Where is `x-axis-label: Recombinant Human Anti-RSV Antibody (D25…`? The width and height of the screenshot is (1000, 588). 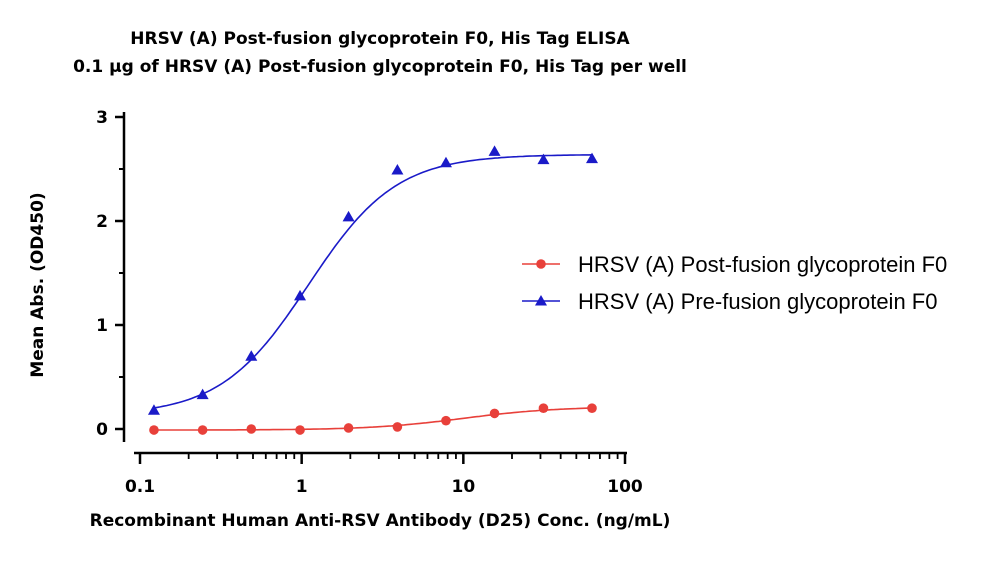 x-axis-label: Recombinant Human Anti-RSV Antibody (D25… is located at coordinates (380, 521).